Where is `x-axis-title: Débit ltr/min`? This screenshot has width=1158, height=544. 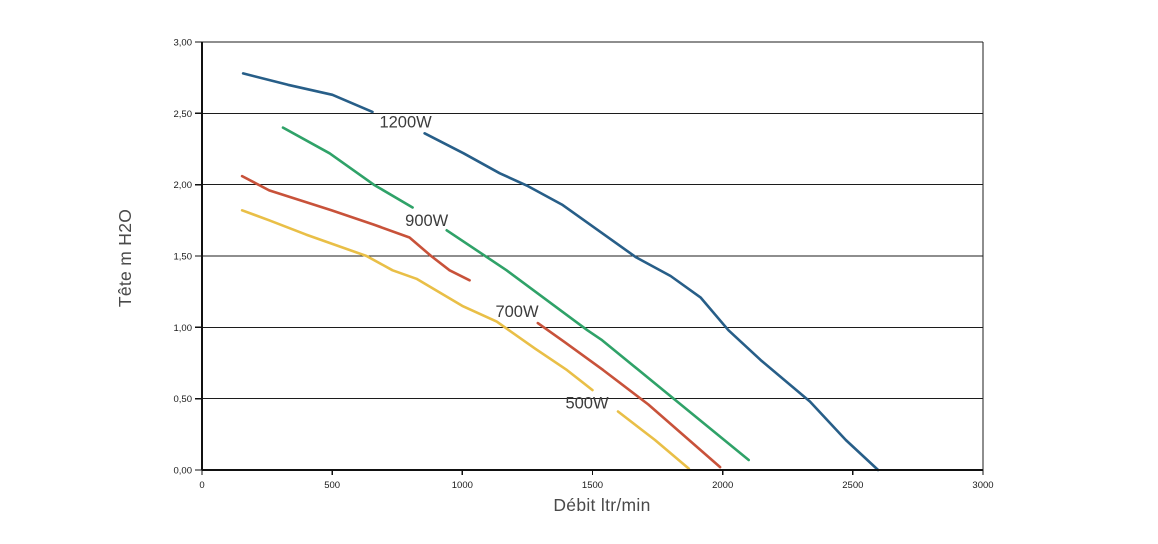
x-axis-title: Débit ltr/min is located at coordinates (601, 505).